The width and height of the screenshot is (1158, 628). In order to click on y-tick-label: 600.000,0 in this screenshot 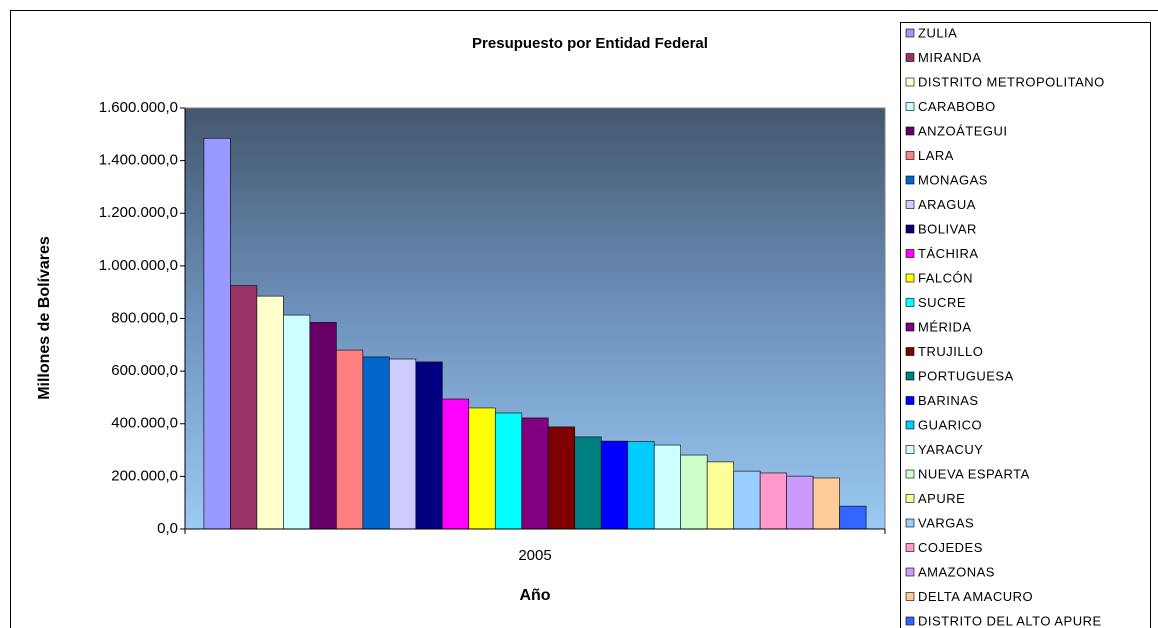, I will do `click(144, 370)`.